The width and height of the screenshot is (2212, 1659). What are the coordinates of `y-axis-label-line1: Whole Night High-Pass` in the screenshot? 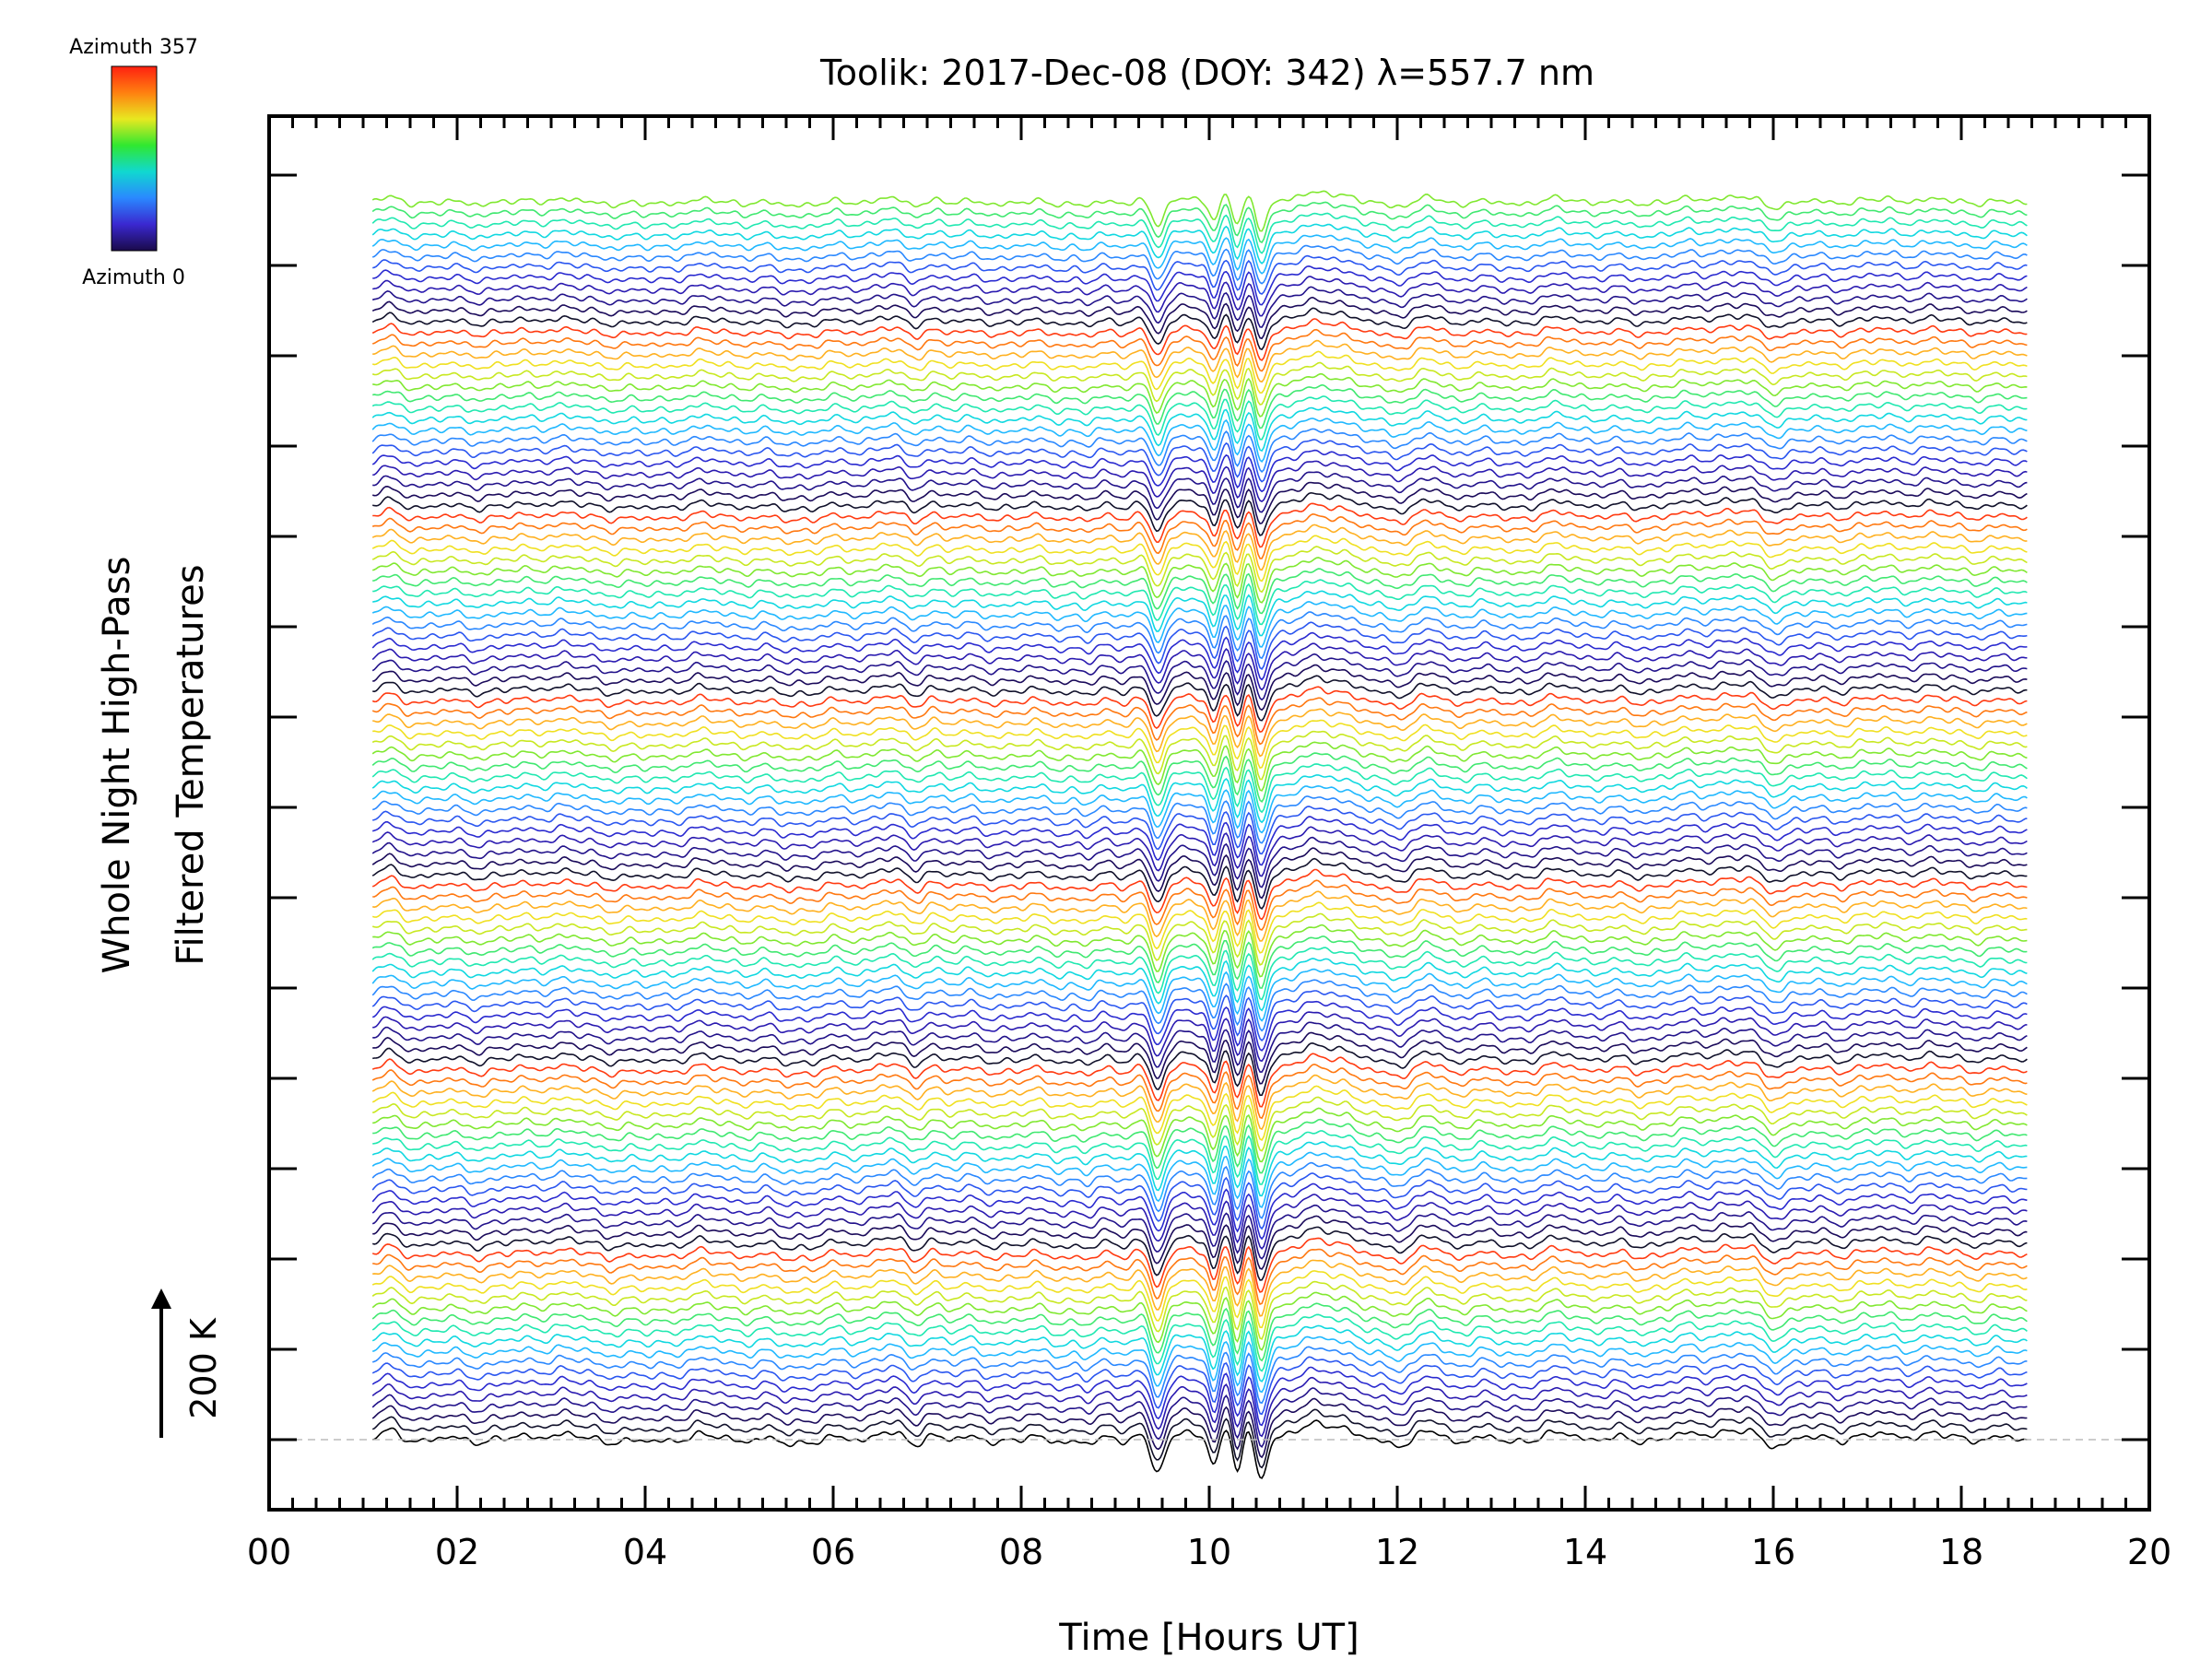 It's located at (117, 765).